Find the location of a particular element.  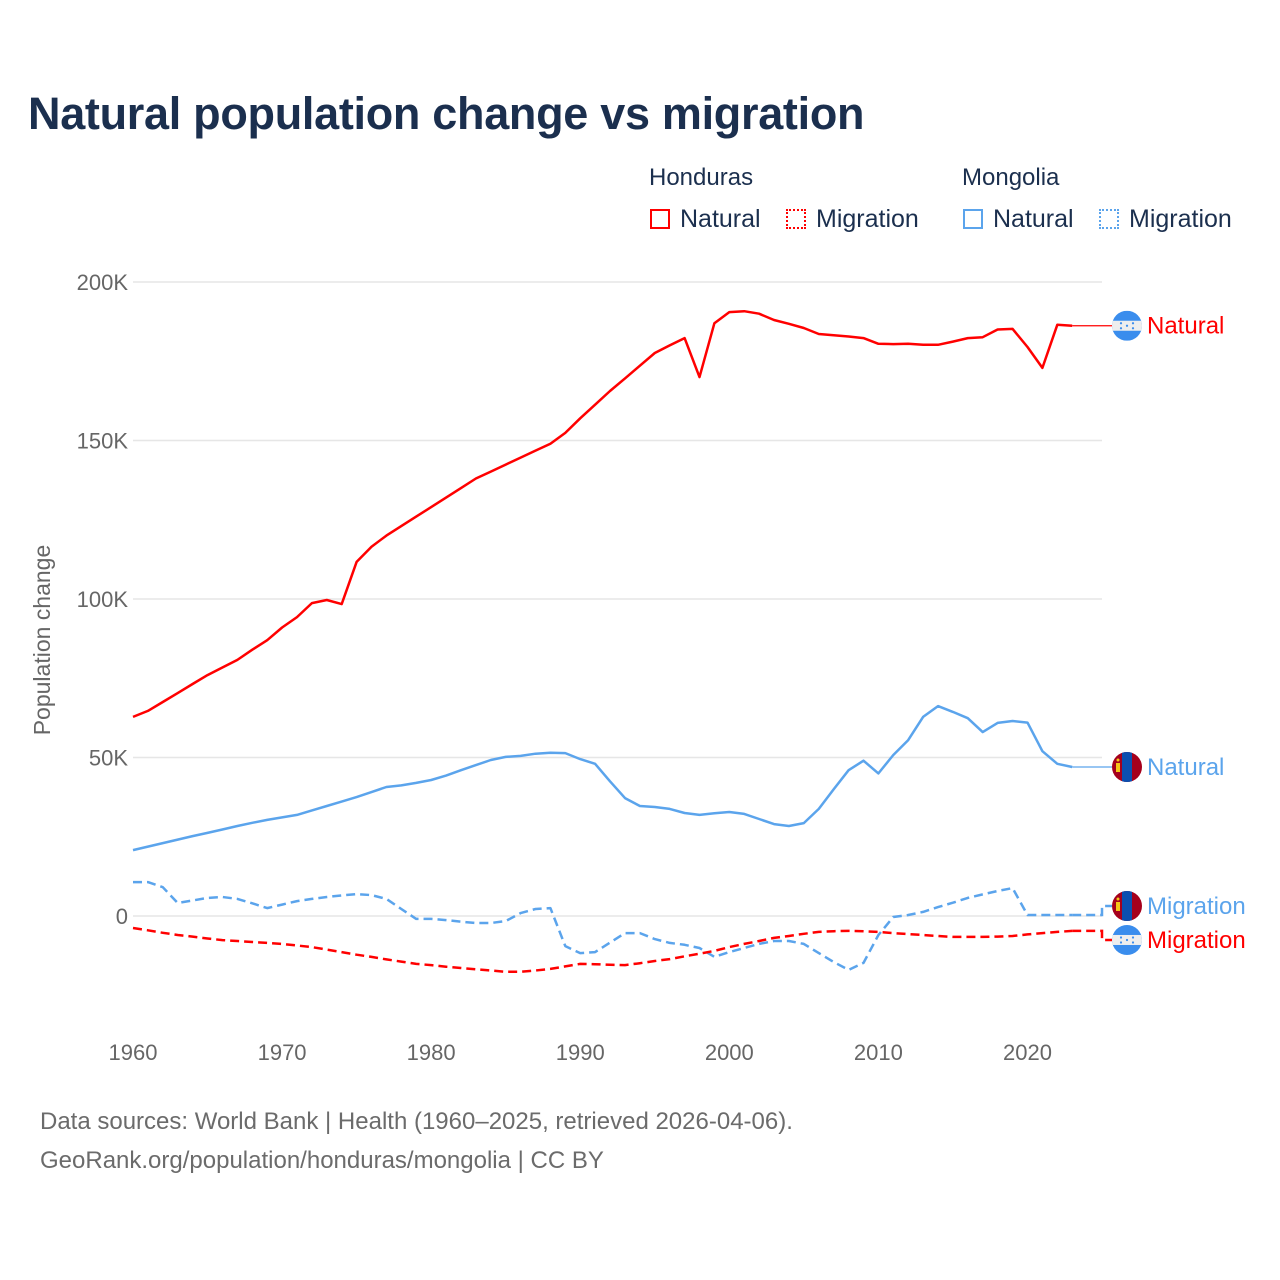

series-line-mongolia-migration is located at coordinates (603, 926).